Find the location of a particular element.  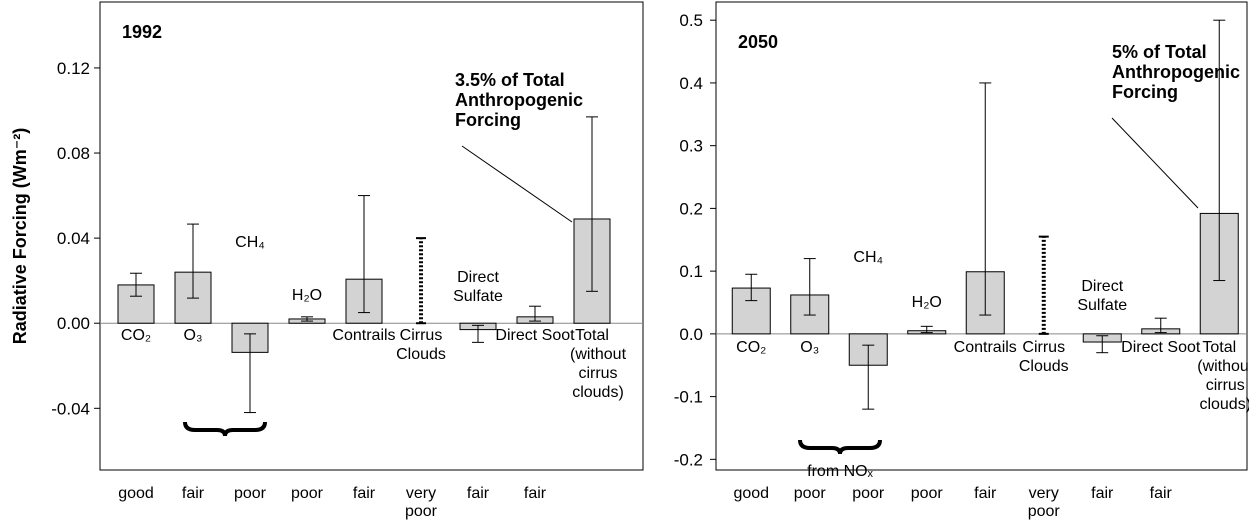

y-axis-label: Radiative Forcing (Wm⁻²) is located at coordinates (20, 236).